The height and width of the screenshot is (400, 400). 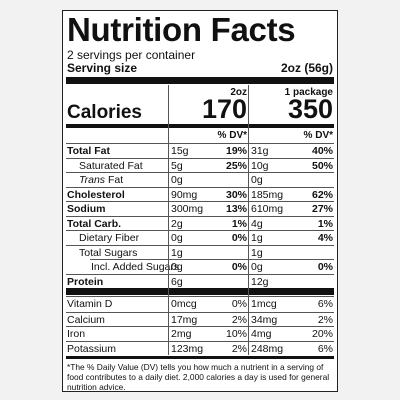 I want to click on amount: 610mg, so click(x=267, y=209).